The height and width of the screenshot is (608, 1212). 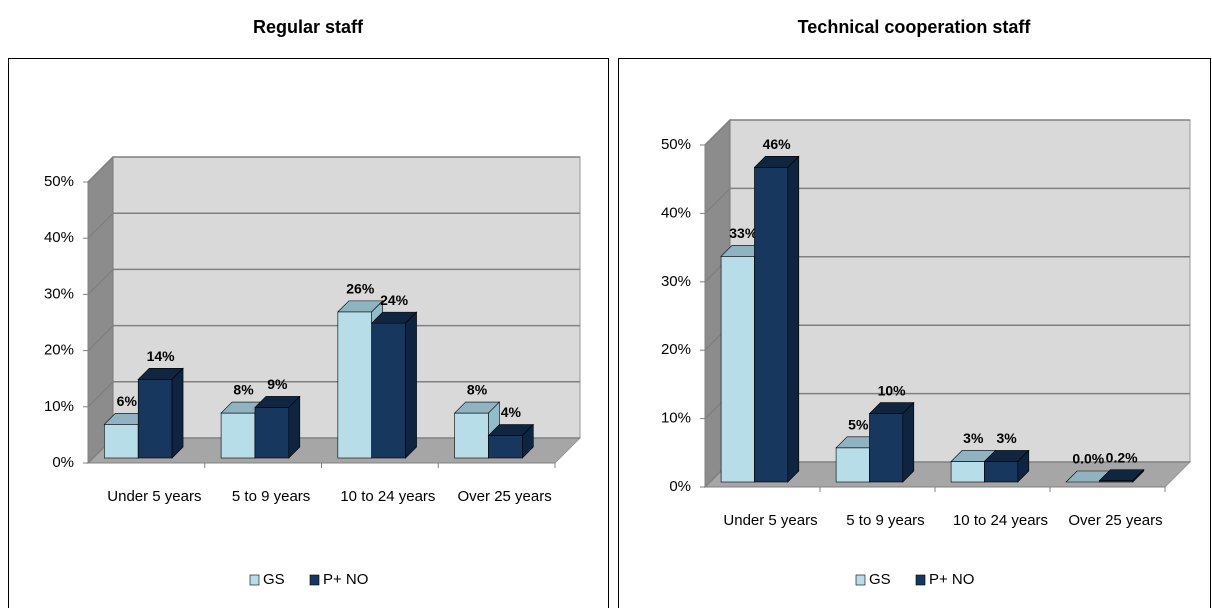 I want to click on value-label: 6%, so click(x=127, y=401).